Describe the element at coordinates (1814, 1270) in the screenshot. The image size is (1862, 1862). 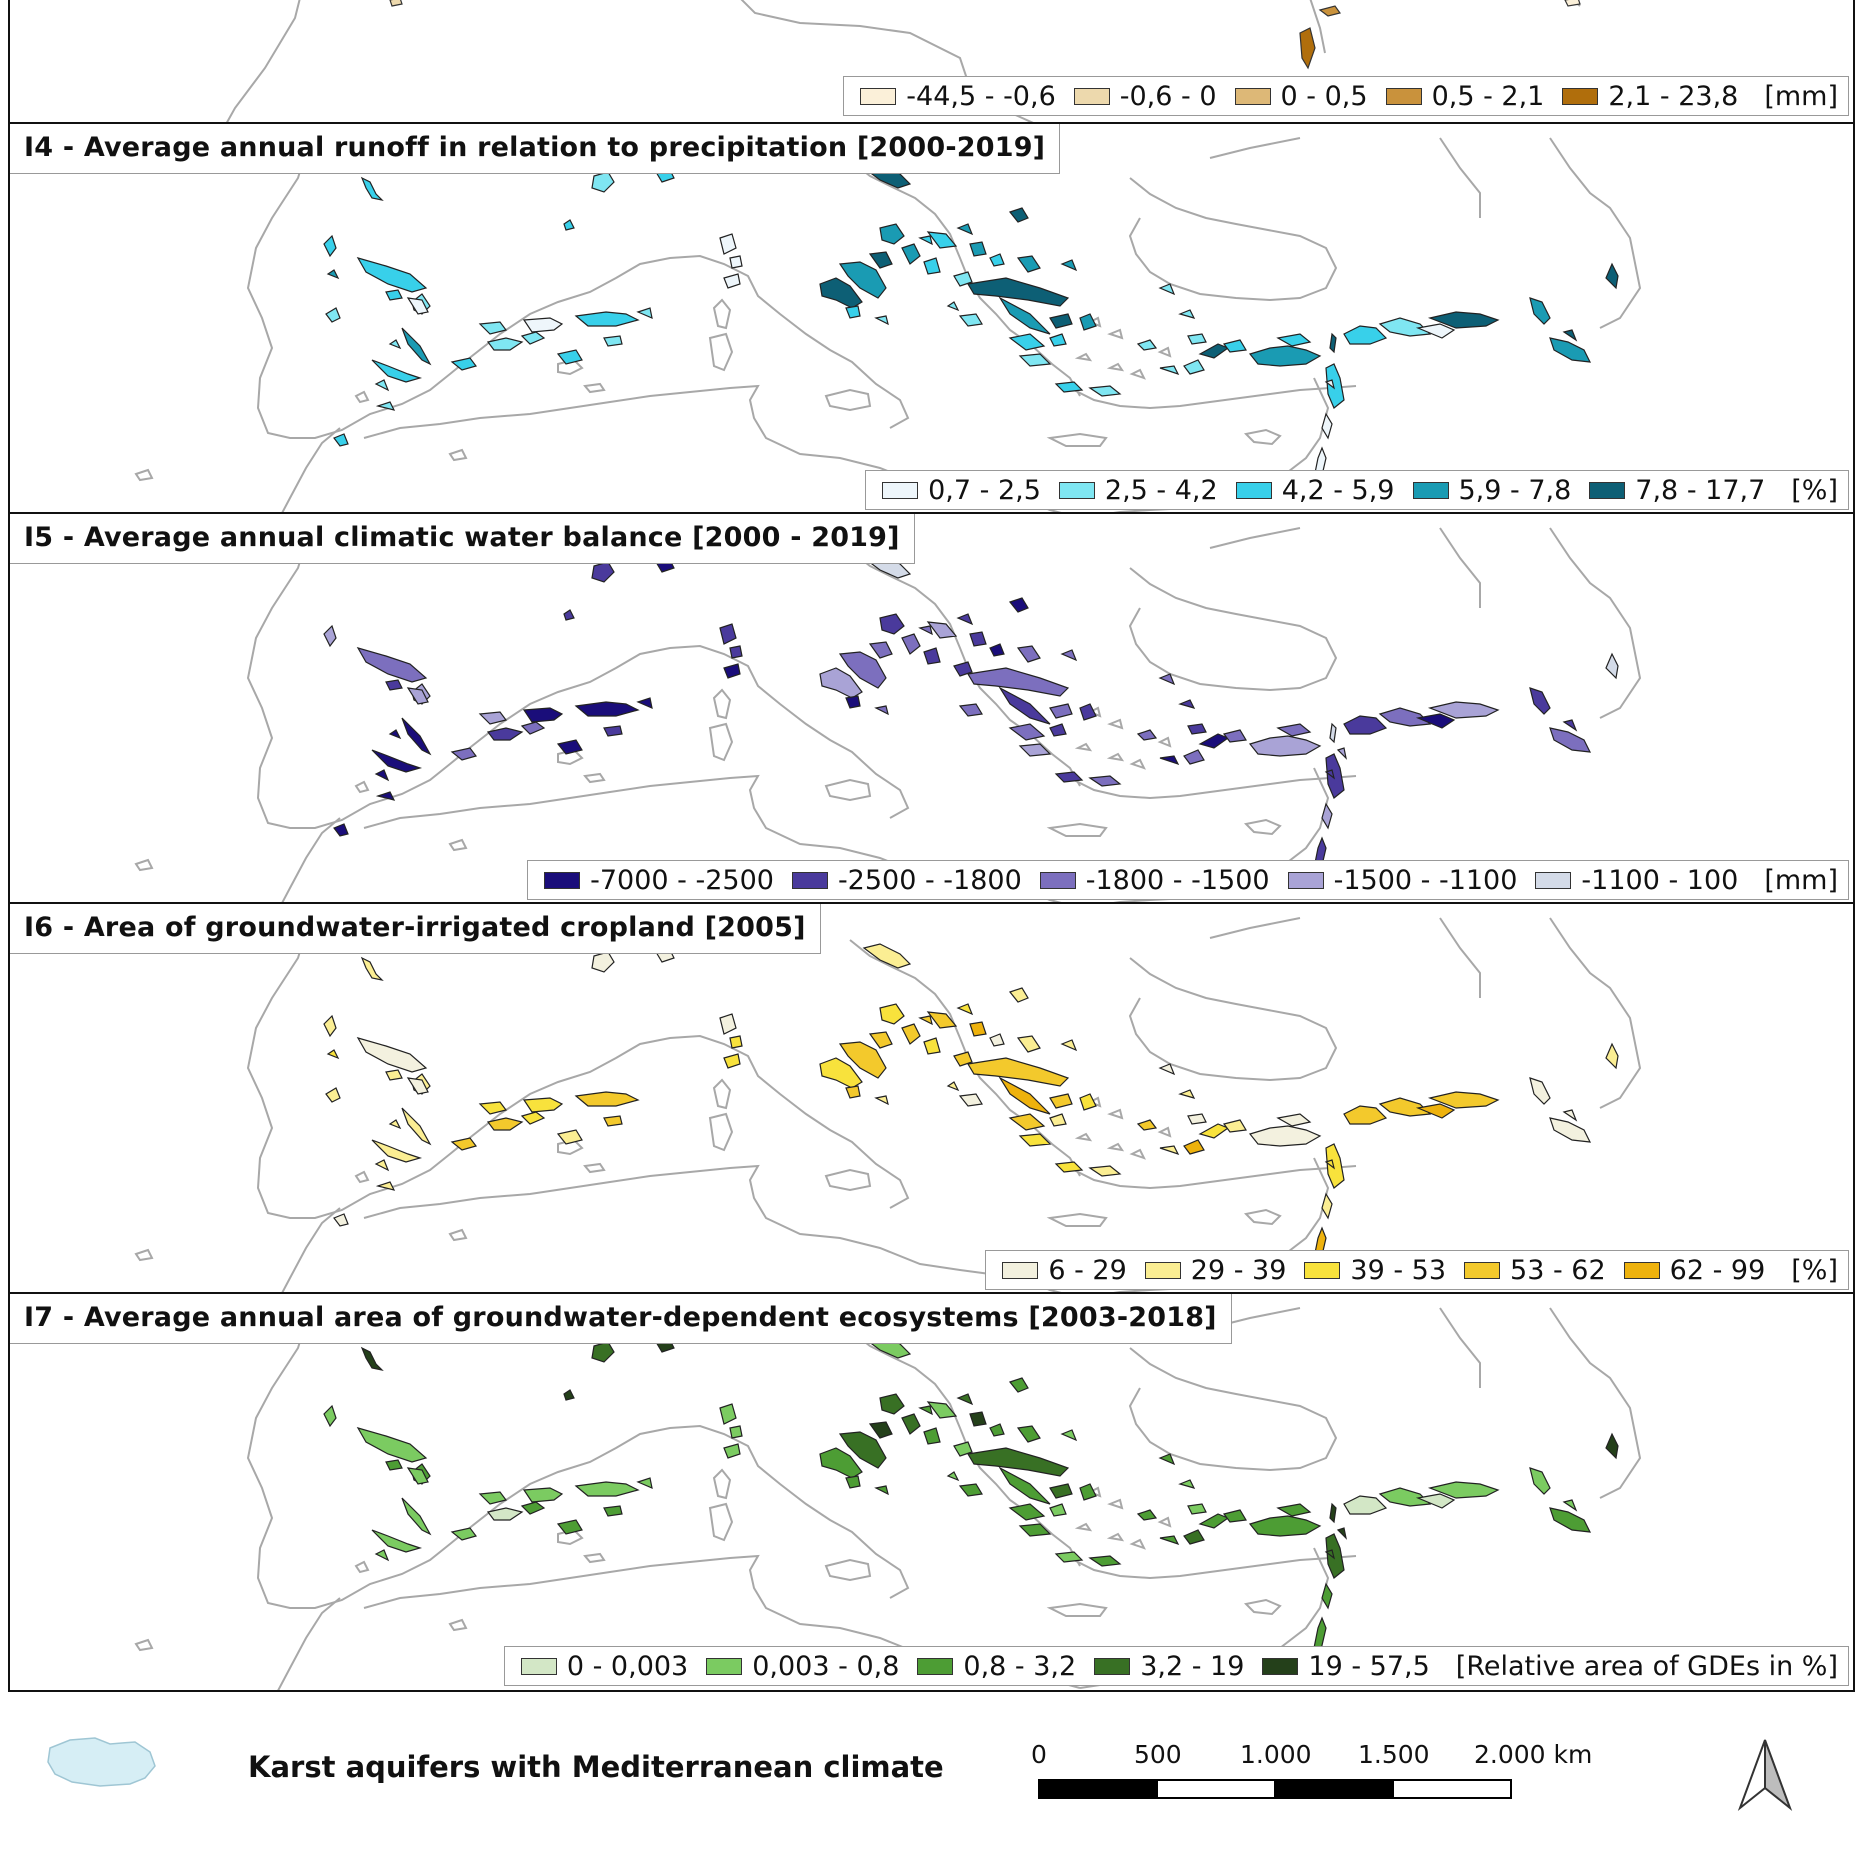
I see `legend-unit: [%]` at that location.